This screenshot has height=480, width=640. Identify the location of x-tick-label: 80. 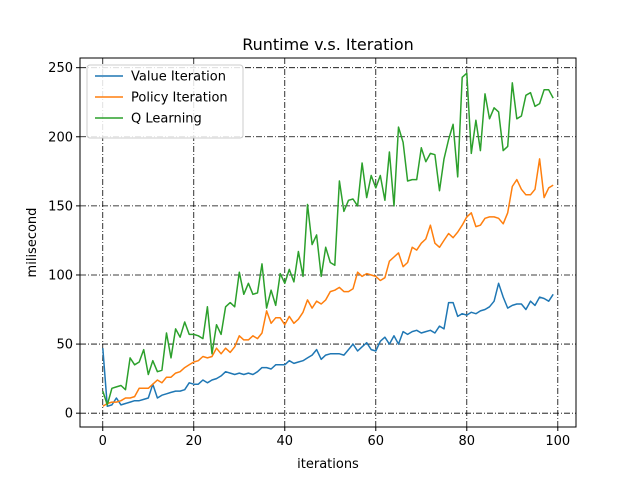
(467, 441).